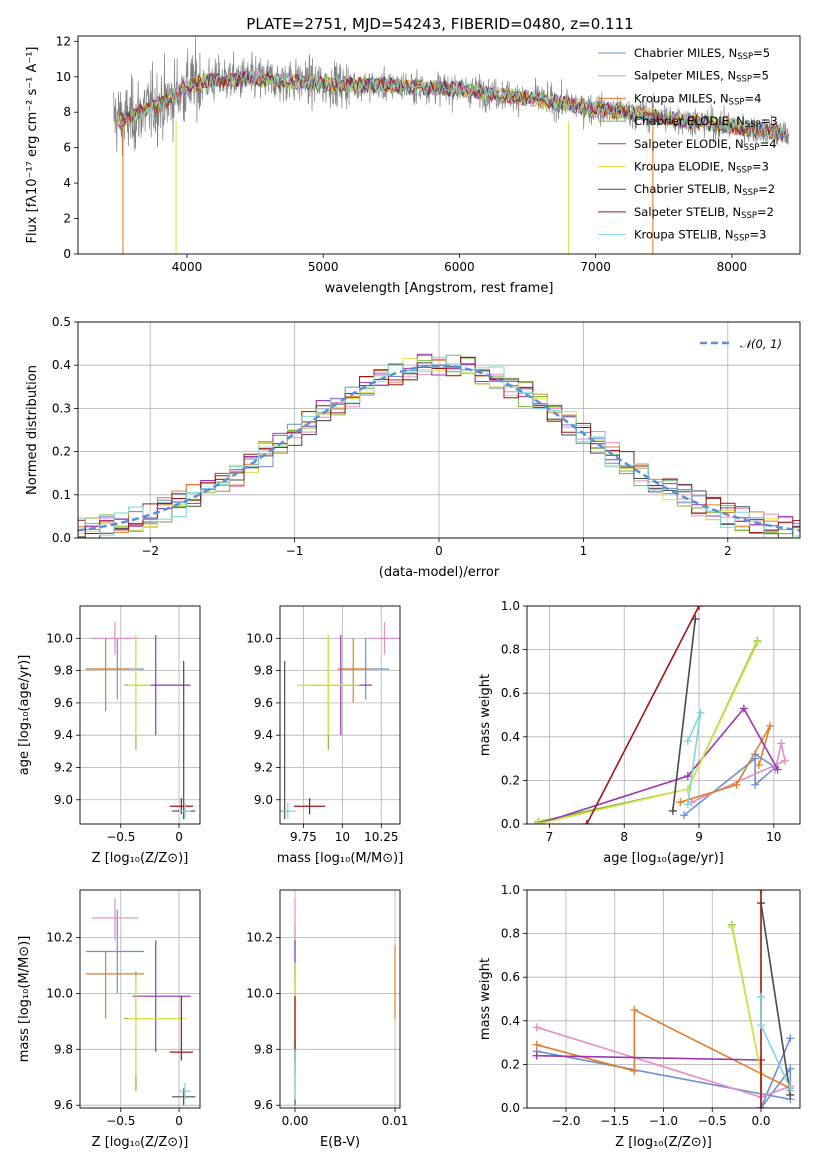  I want to click on y-tick-label: 6, so click(67, 148).